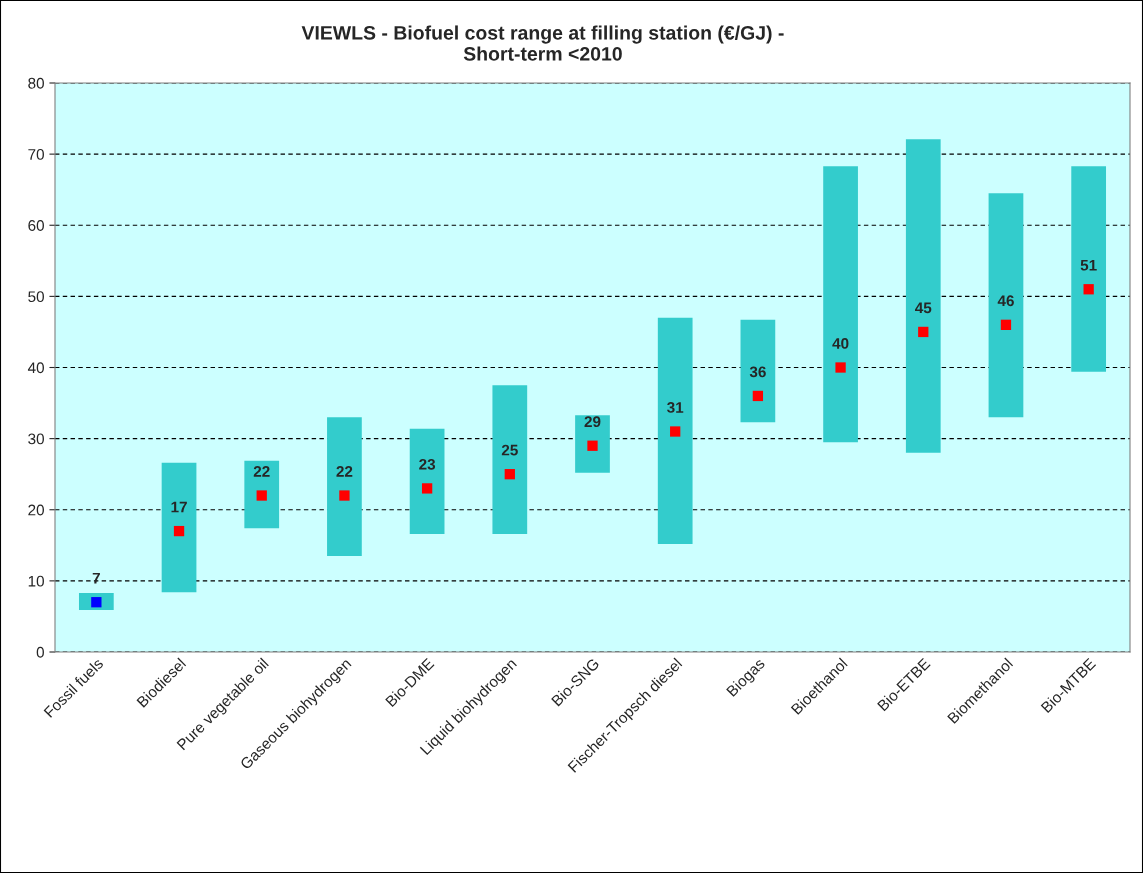  What do you see at coordinates (840, 343) in the screenshot?
I see `data-label: 40` at bounding box center [840, 343].